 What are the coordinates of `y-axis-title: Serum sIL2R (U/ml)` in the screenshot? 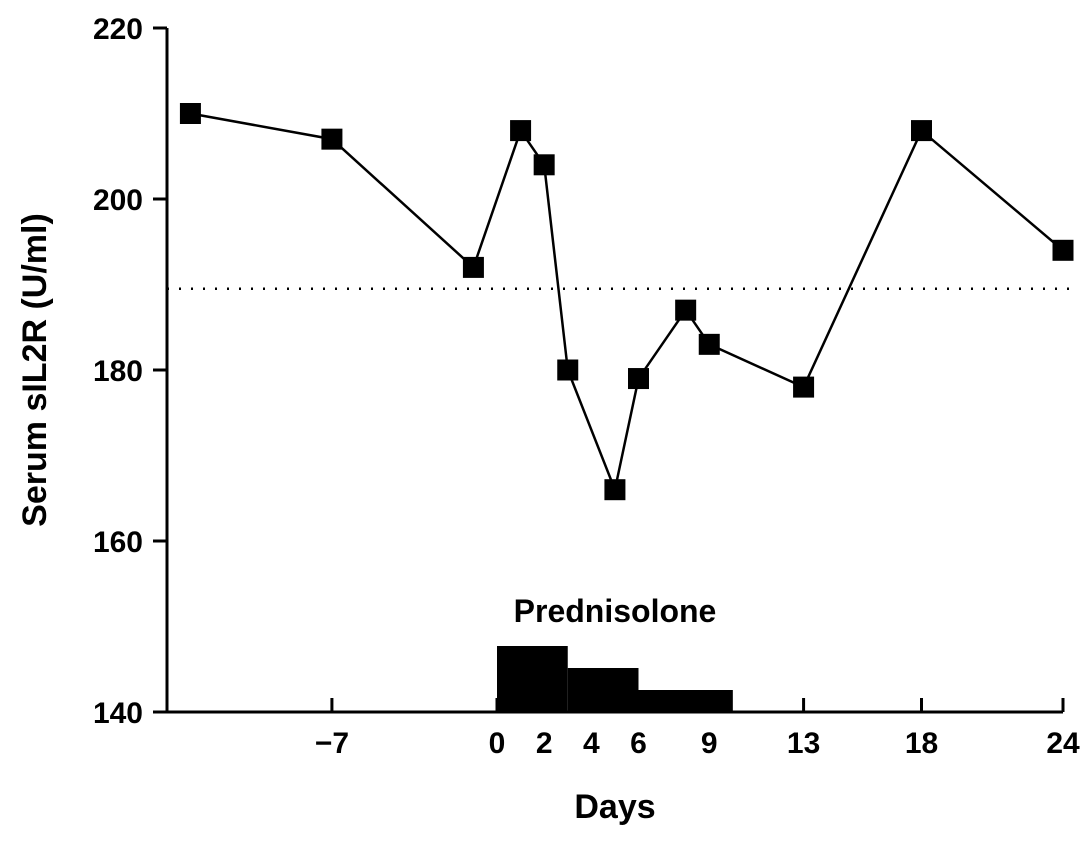 It's located at (35, 370).